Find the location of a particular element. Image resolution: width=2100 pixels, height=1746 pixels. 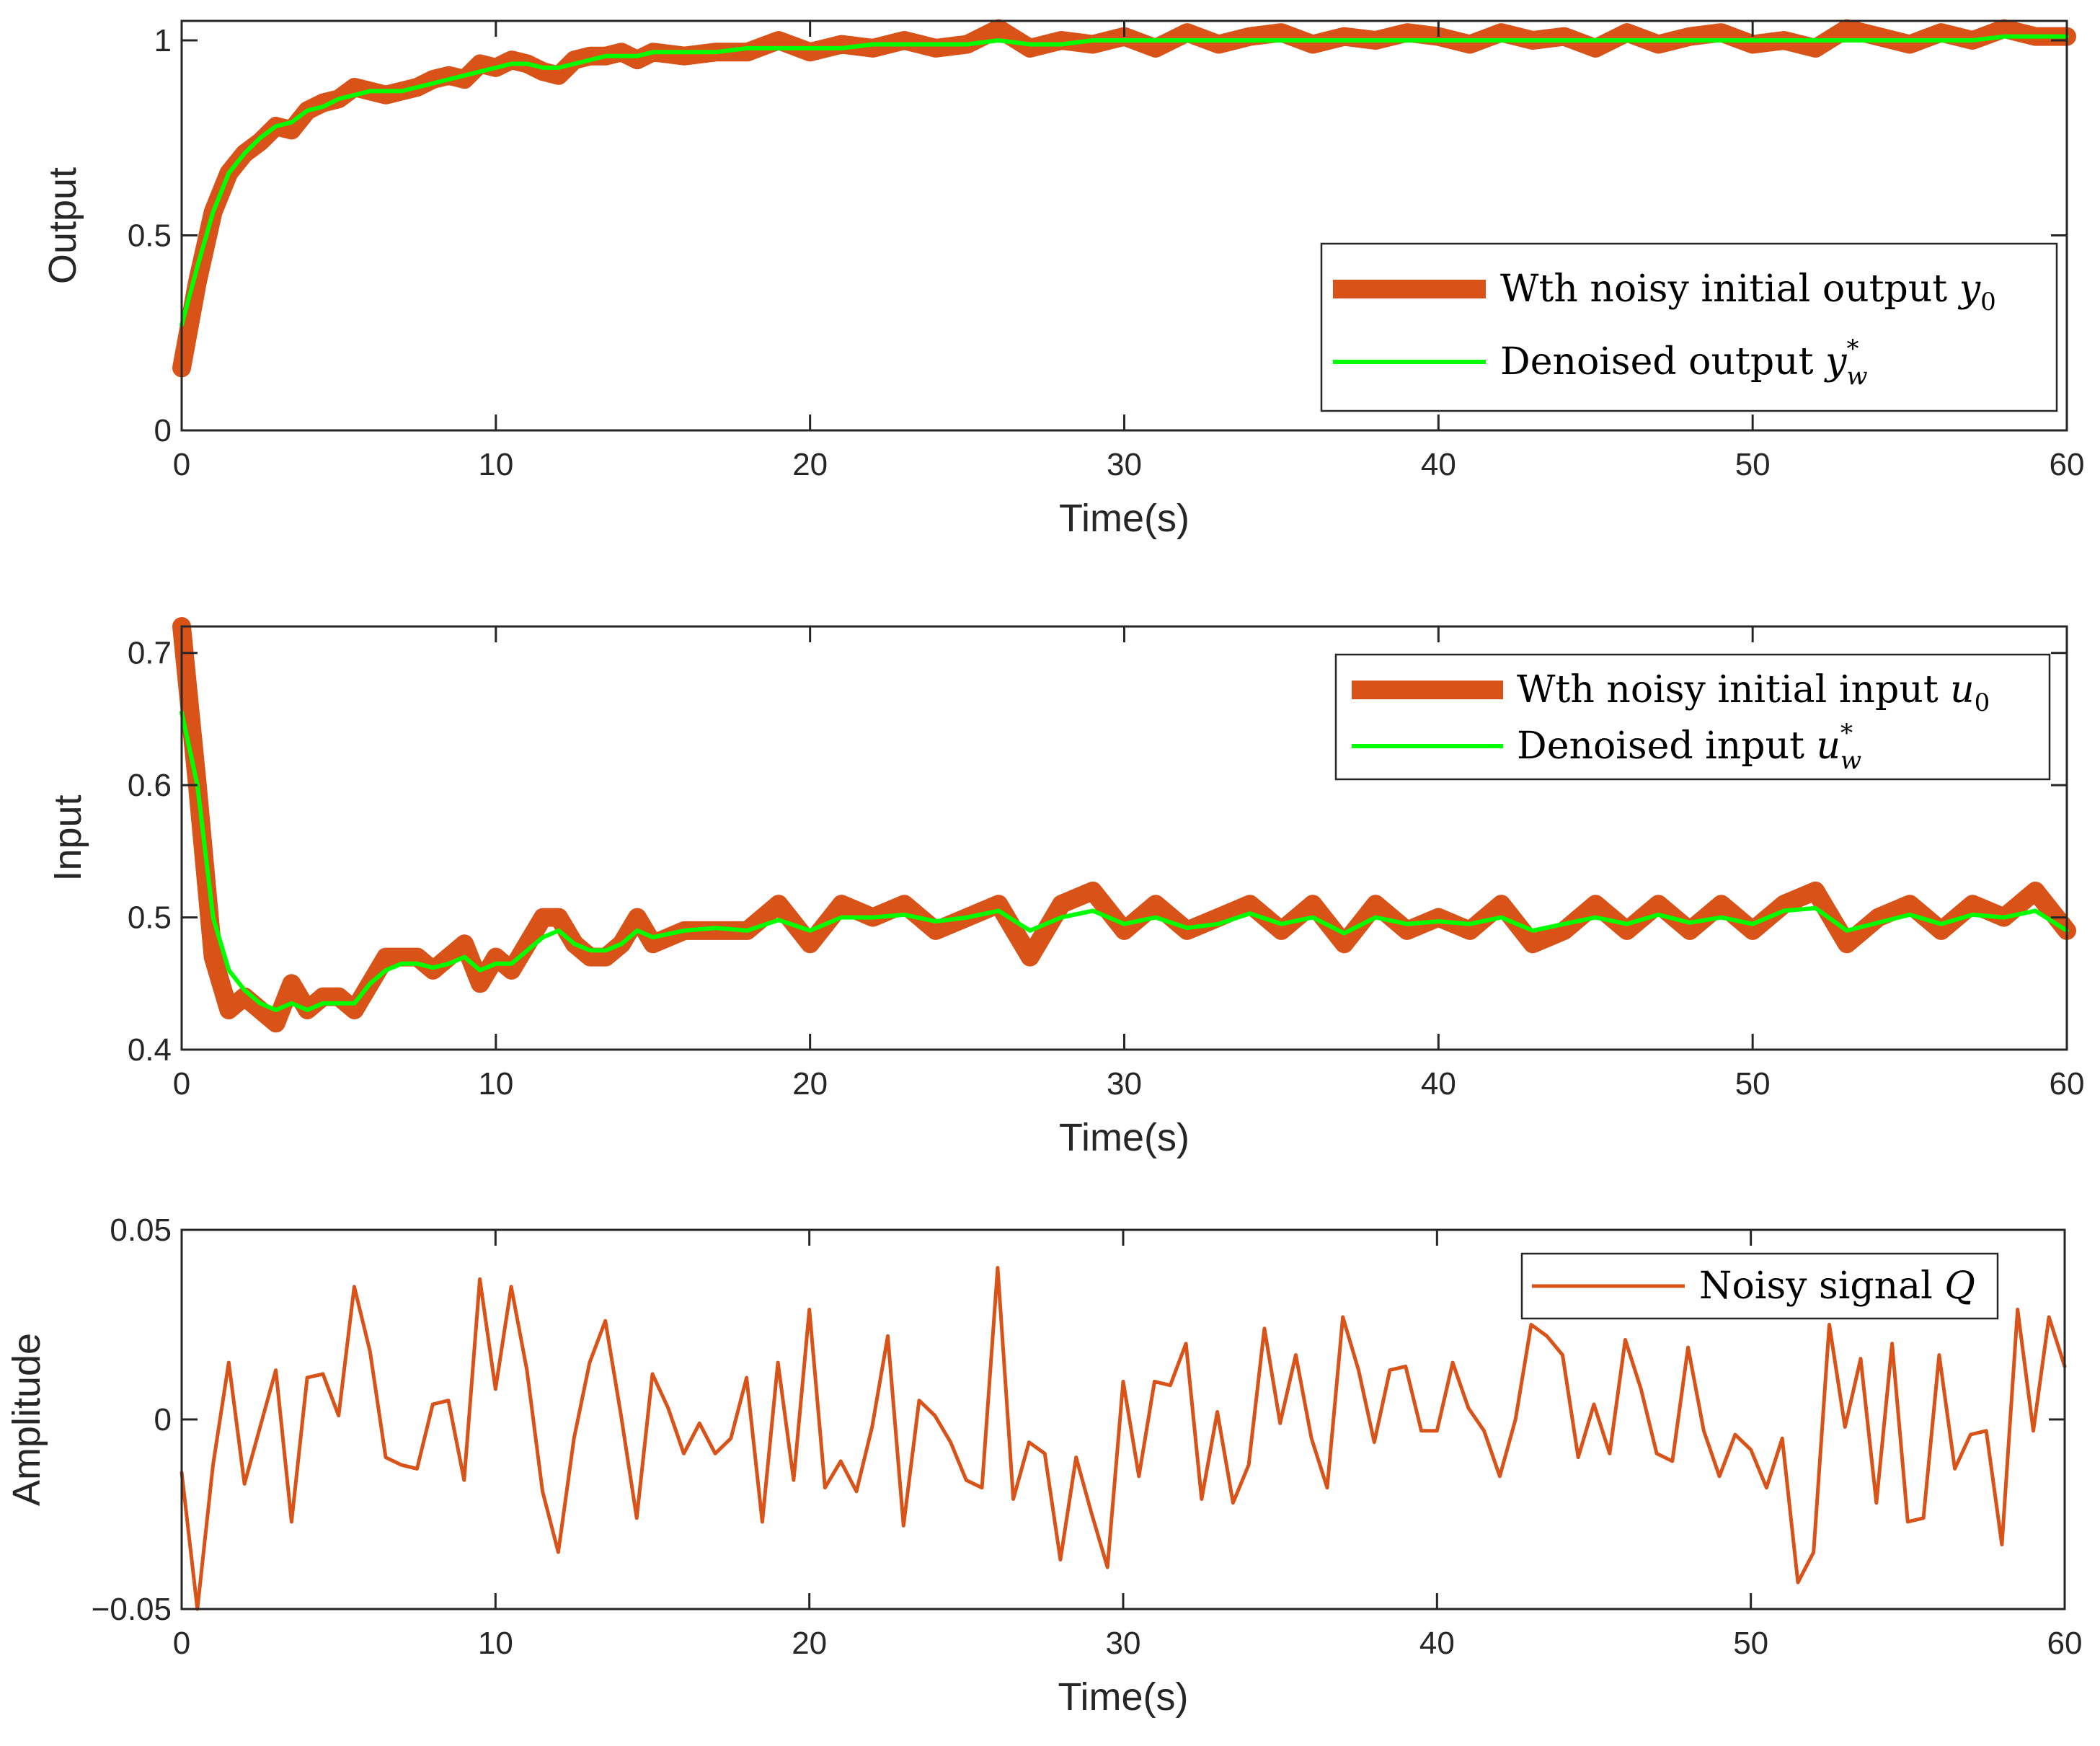

legend-entry-2: Denoised output y* w is located at coordinates (1684, 362).